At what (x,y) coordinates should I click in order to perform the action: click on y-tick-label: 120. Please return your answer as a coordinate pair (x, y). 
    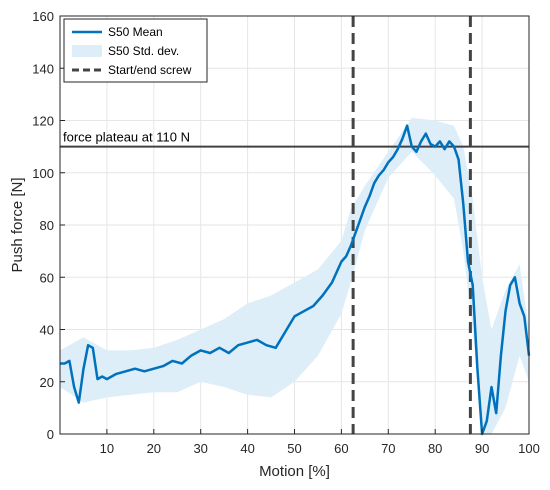
    Looking at the image, I should click on (43, 121).